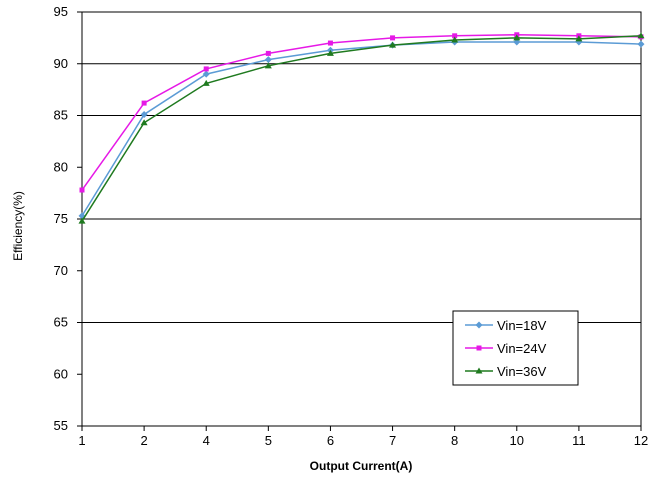  I want to click on y-tick-label: 55, so click(61, 425).